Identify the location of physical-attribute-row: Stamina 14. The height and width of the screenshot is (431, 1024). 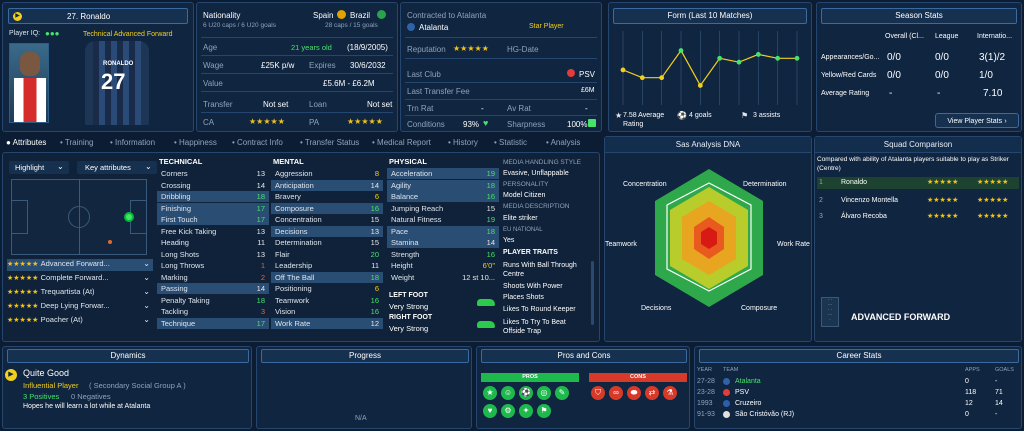
(443, 242).